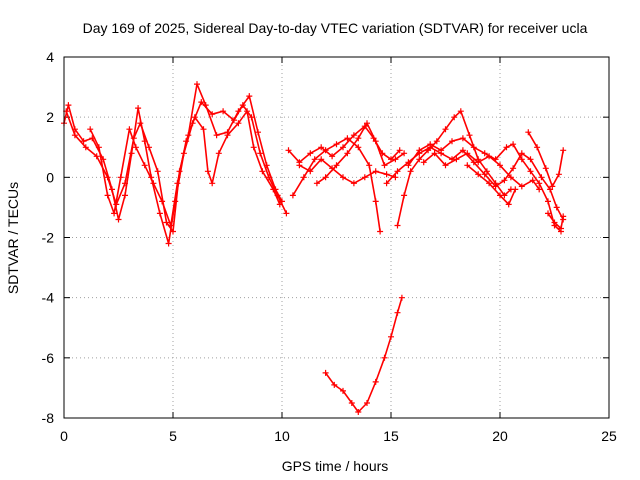  Describe the element at coordinates (50, 117) in the screenshot. I see `y-tick-label: 2` at that location.